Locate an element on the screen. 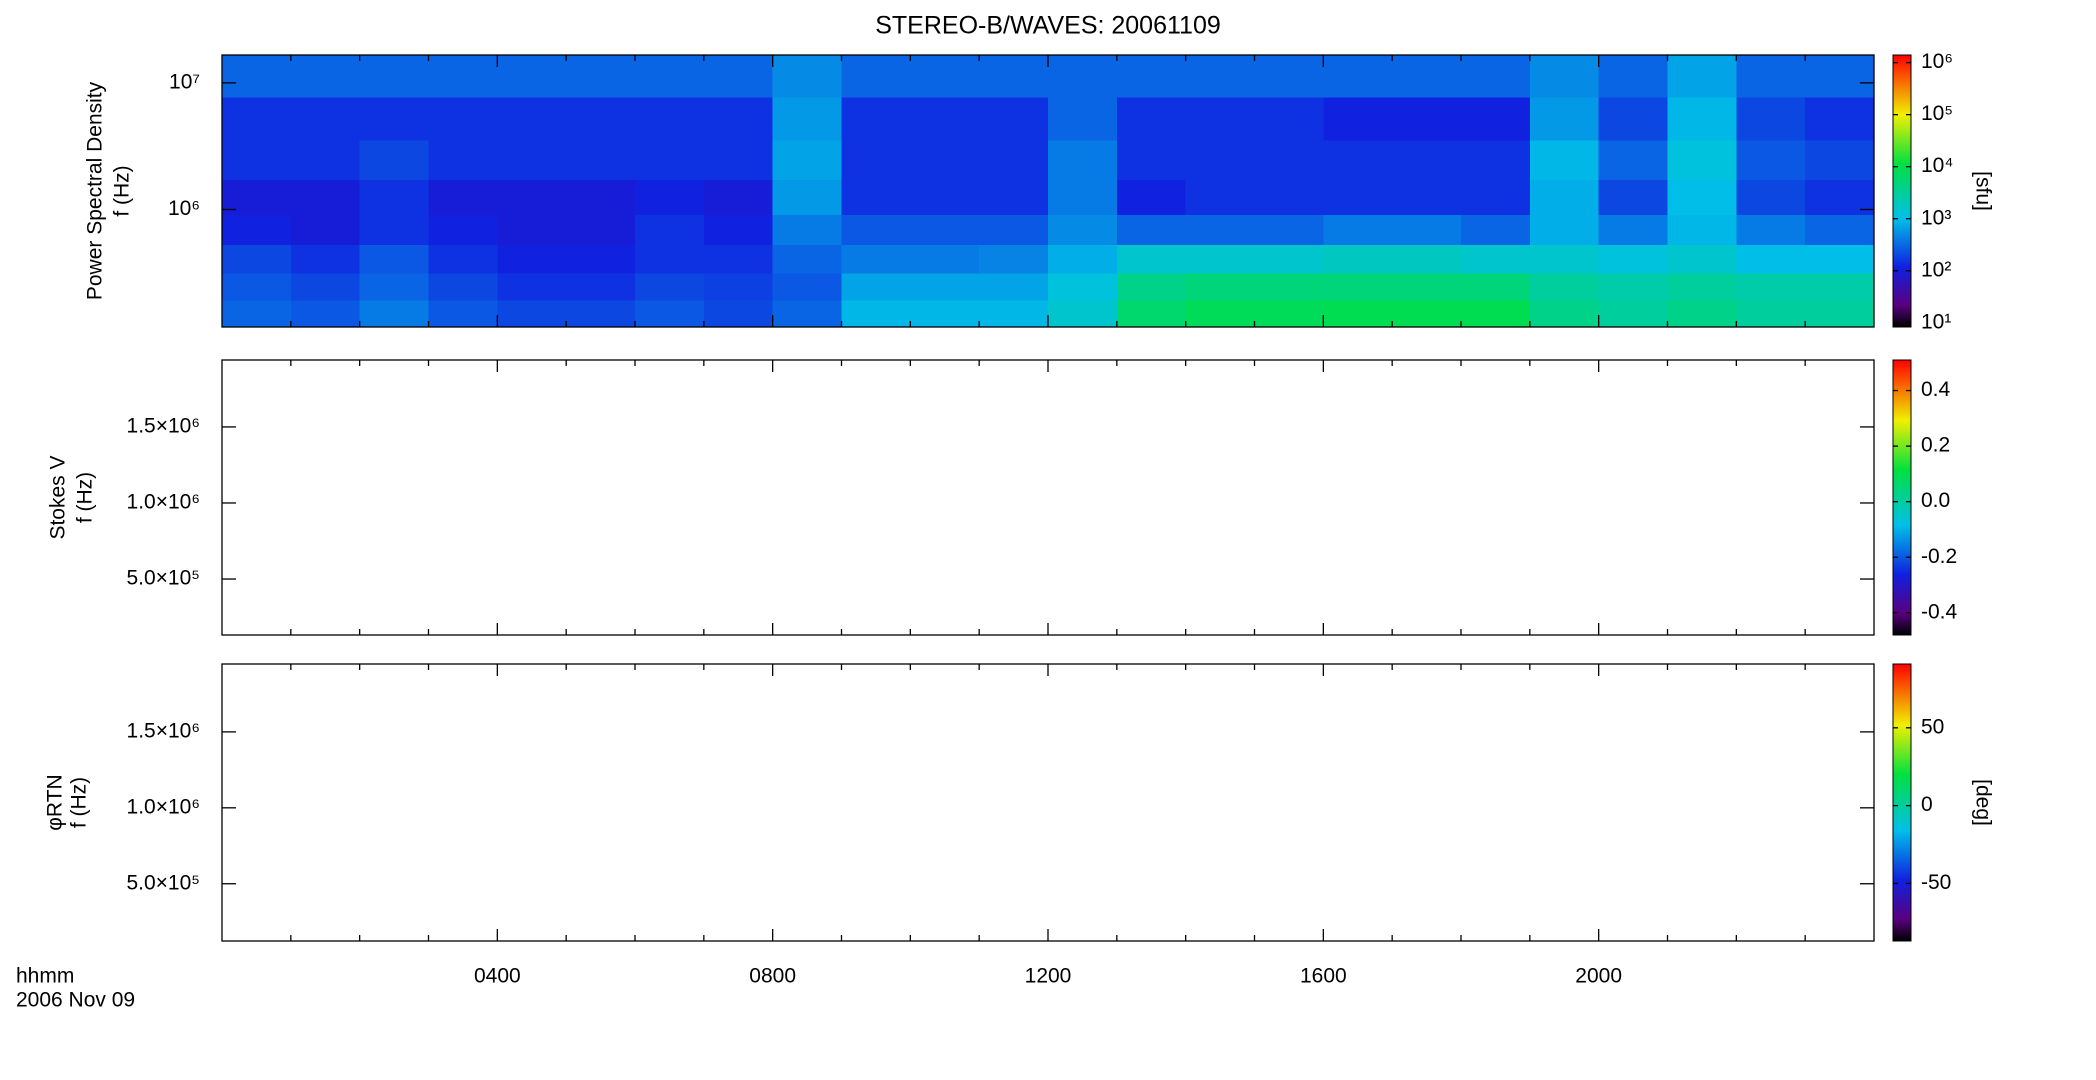  colorbar-tick-label: 10¹ is located at coordinates (1936, 321).